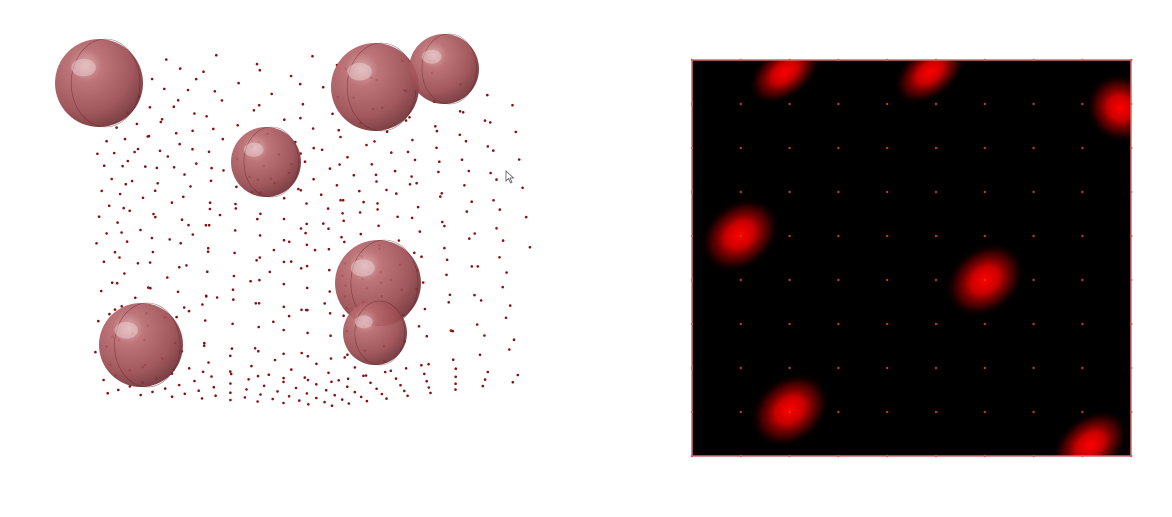  I want to click on sphere-meridian, so click(271, 162).